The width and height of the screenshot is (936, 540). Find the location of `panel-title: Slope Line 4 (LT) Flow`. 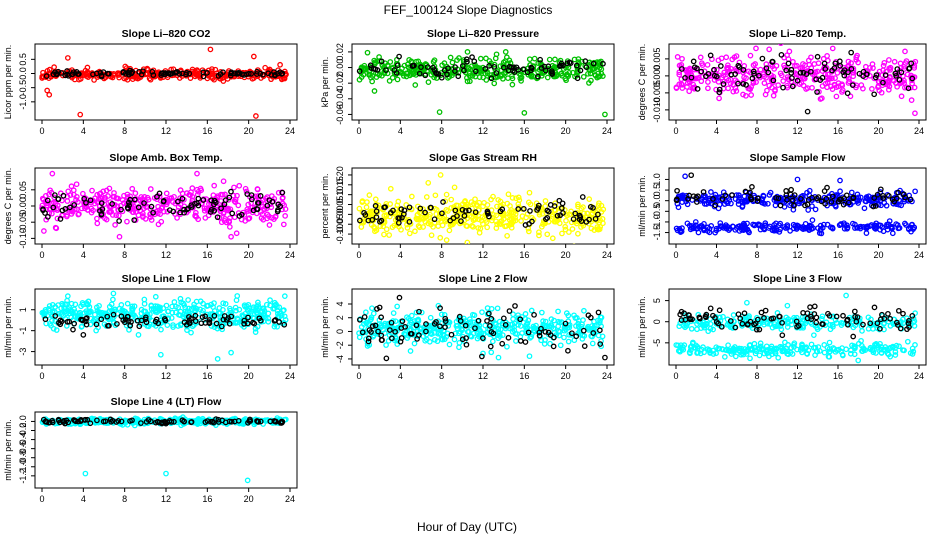

panel-title: Slope Line 4 (LT) Flow is located at coordinates (166, 402).